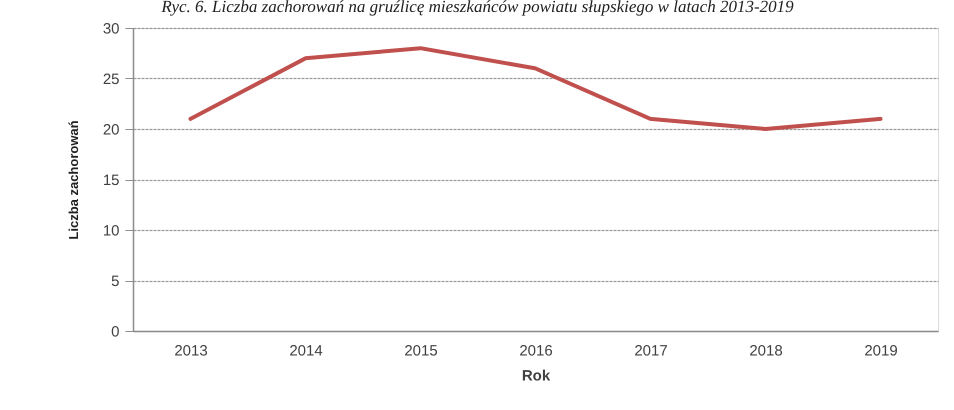  What do you see at coordinates (111, 79) in the screenshot?
I see `y-tick-label: 25` at bounding box center [111, 79].